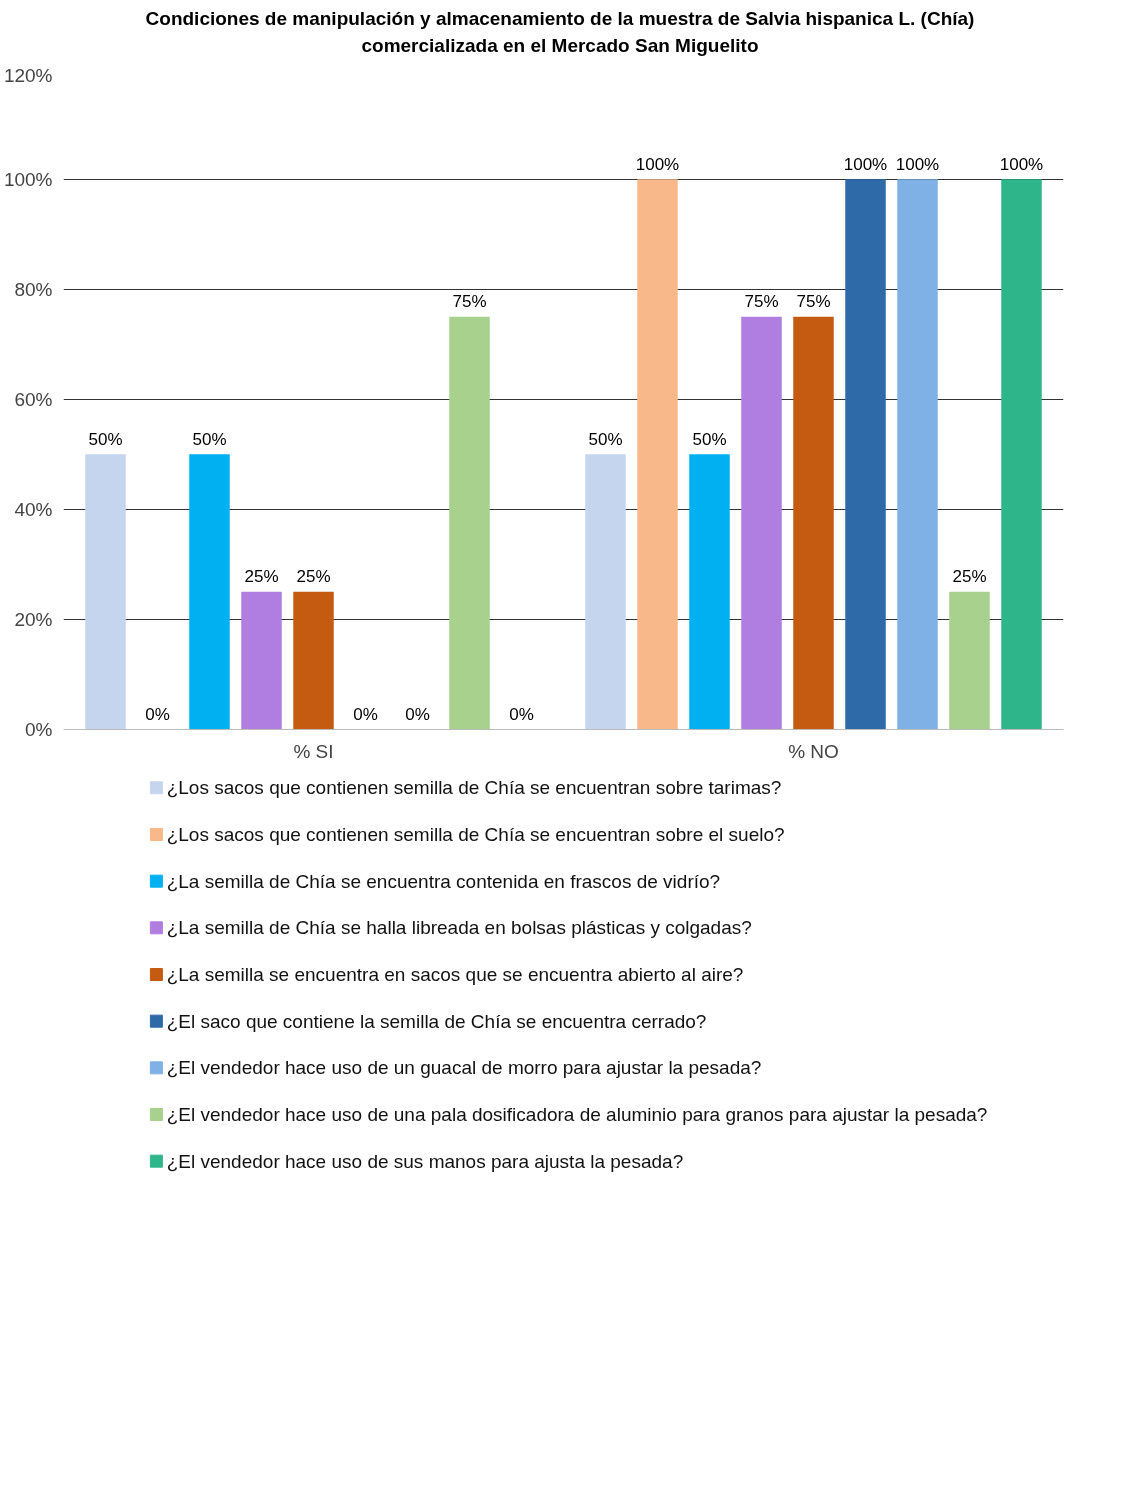  What do you see at coordinates (455, 975) in the screenshot?
I see `legend-label: ¿La semilla se encuentra en sacos que se encuentra abierto al aire?` at bounding box center [455, 975].